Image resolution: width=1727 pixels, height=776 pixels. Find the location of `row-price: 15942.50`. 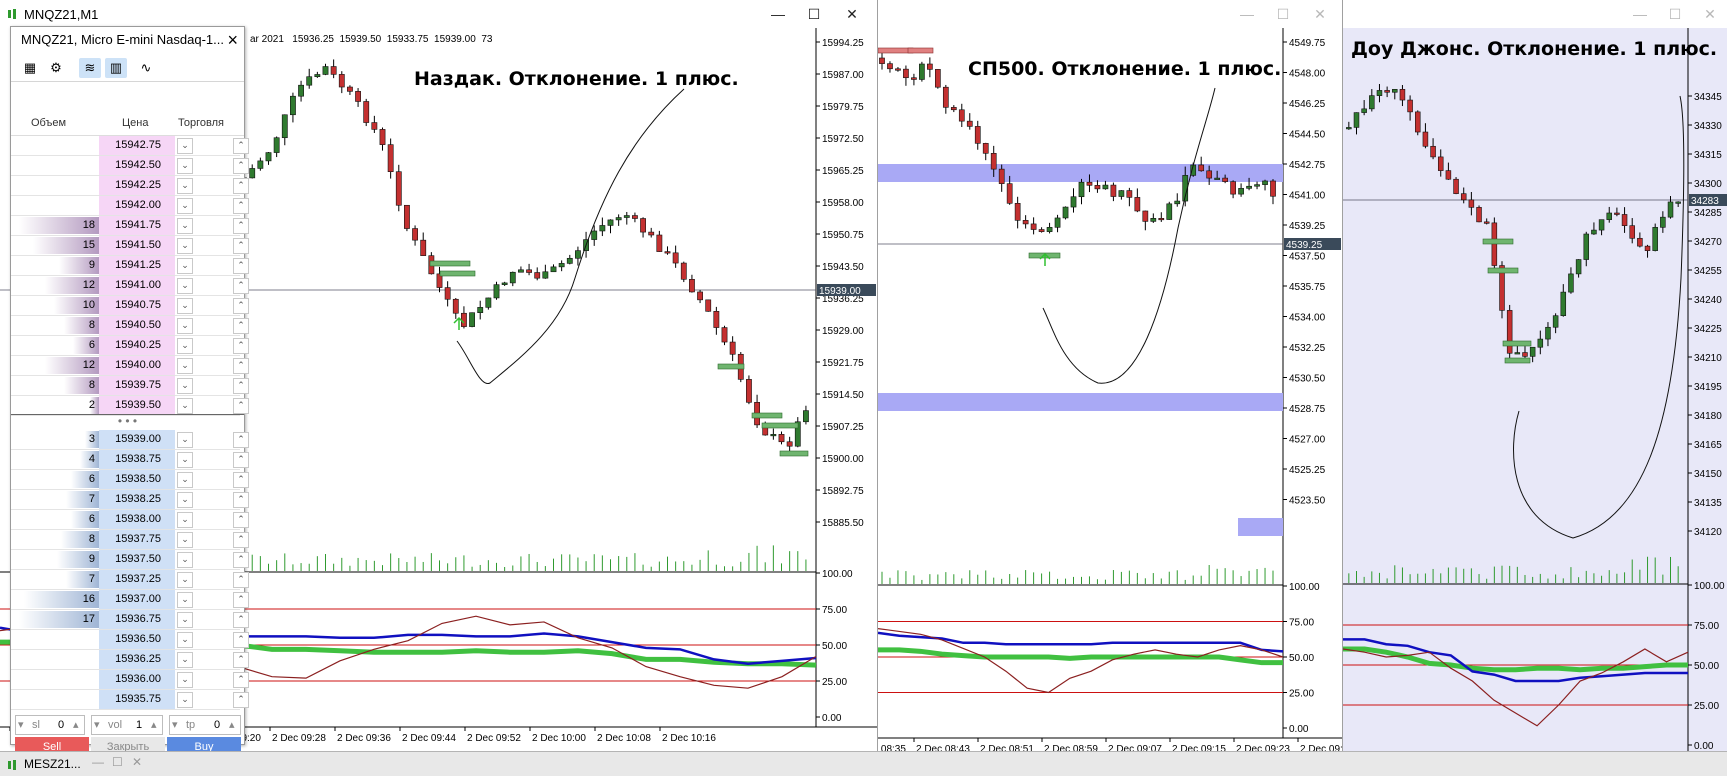

row-price: 15942.50 is located at coordinates (137, 165).